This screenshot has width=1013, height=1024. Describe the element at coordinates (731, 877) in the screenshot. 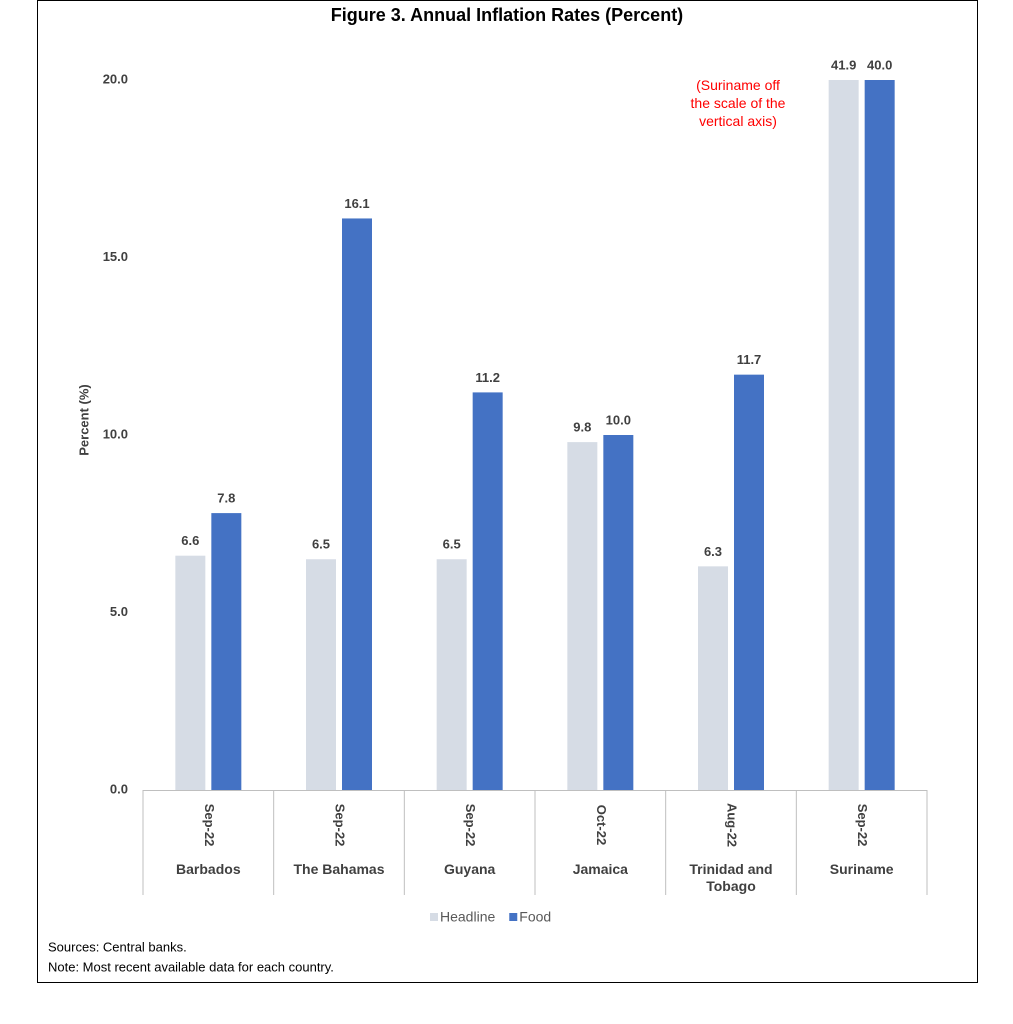

I see `category-label: Trinidad and Tobago` at that location.